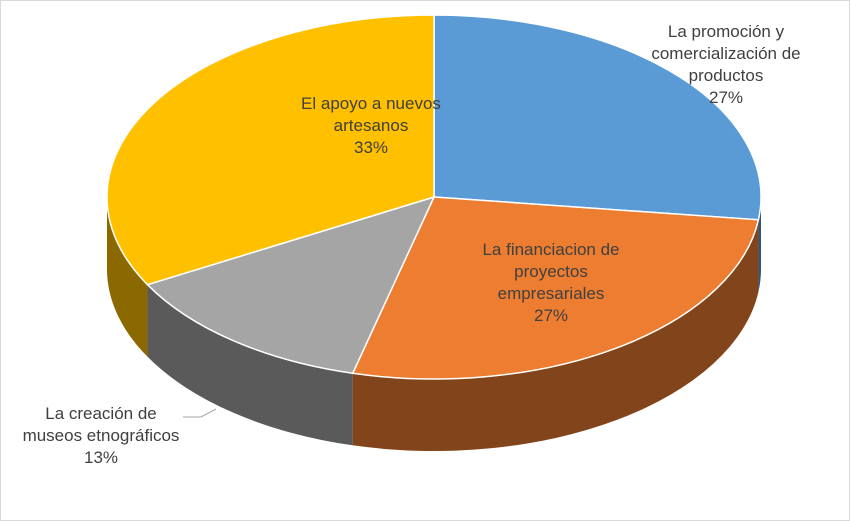 This screenshot has height=521, width=850. I want to click on leader-line, so click(200, 413).